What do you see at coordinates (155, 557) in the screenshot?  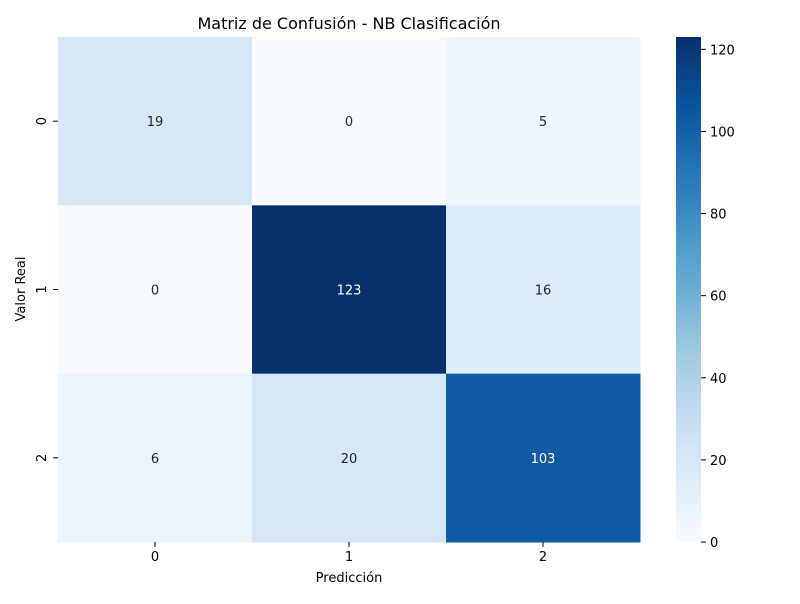 I see `x-tick-label-0: 0` at bounding box center [155, 557].